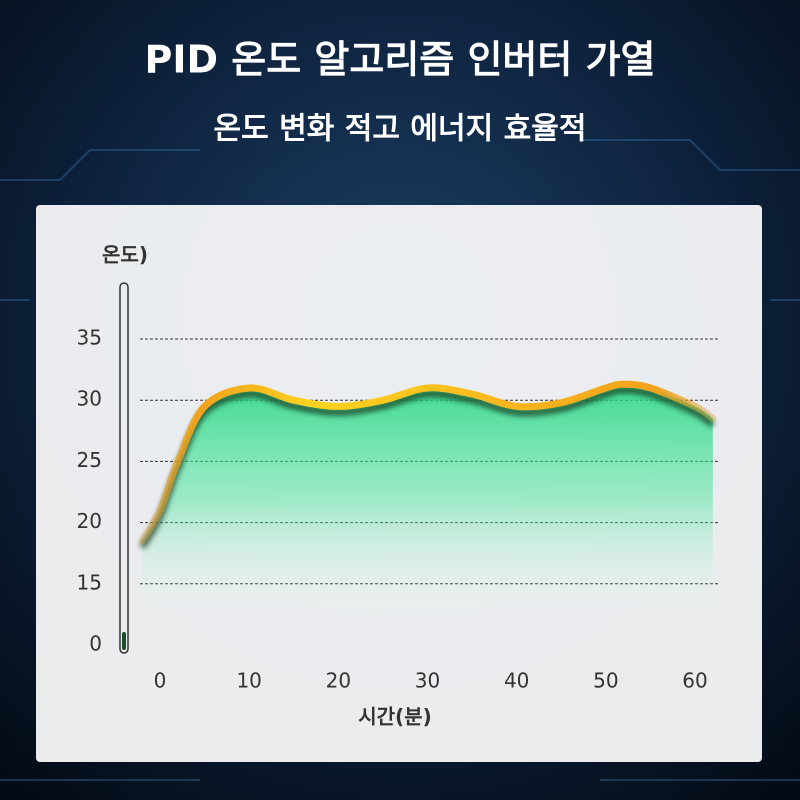 This screenshot has height=800, width=800. Describe the element at coordinates (89, 582) in the screenshot. I see `y-tick-label: 15` at that location.